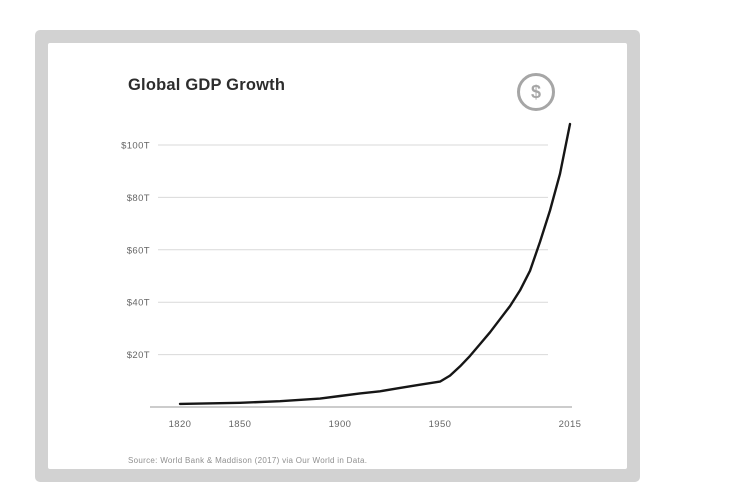 This screenshot has height=486, width=741. What do you see at coordinates (138, 250) in the screenshot?
I see `y-axis-tick-label: $60T` at bounding box center [138, 250].